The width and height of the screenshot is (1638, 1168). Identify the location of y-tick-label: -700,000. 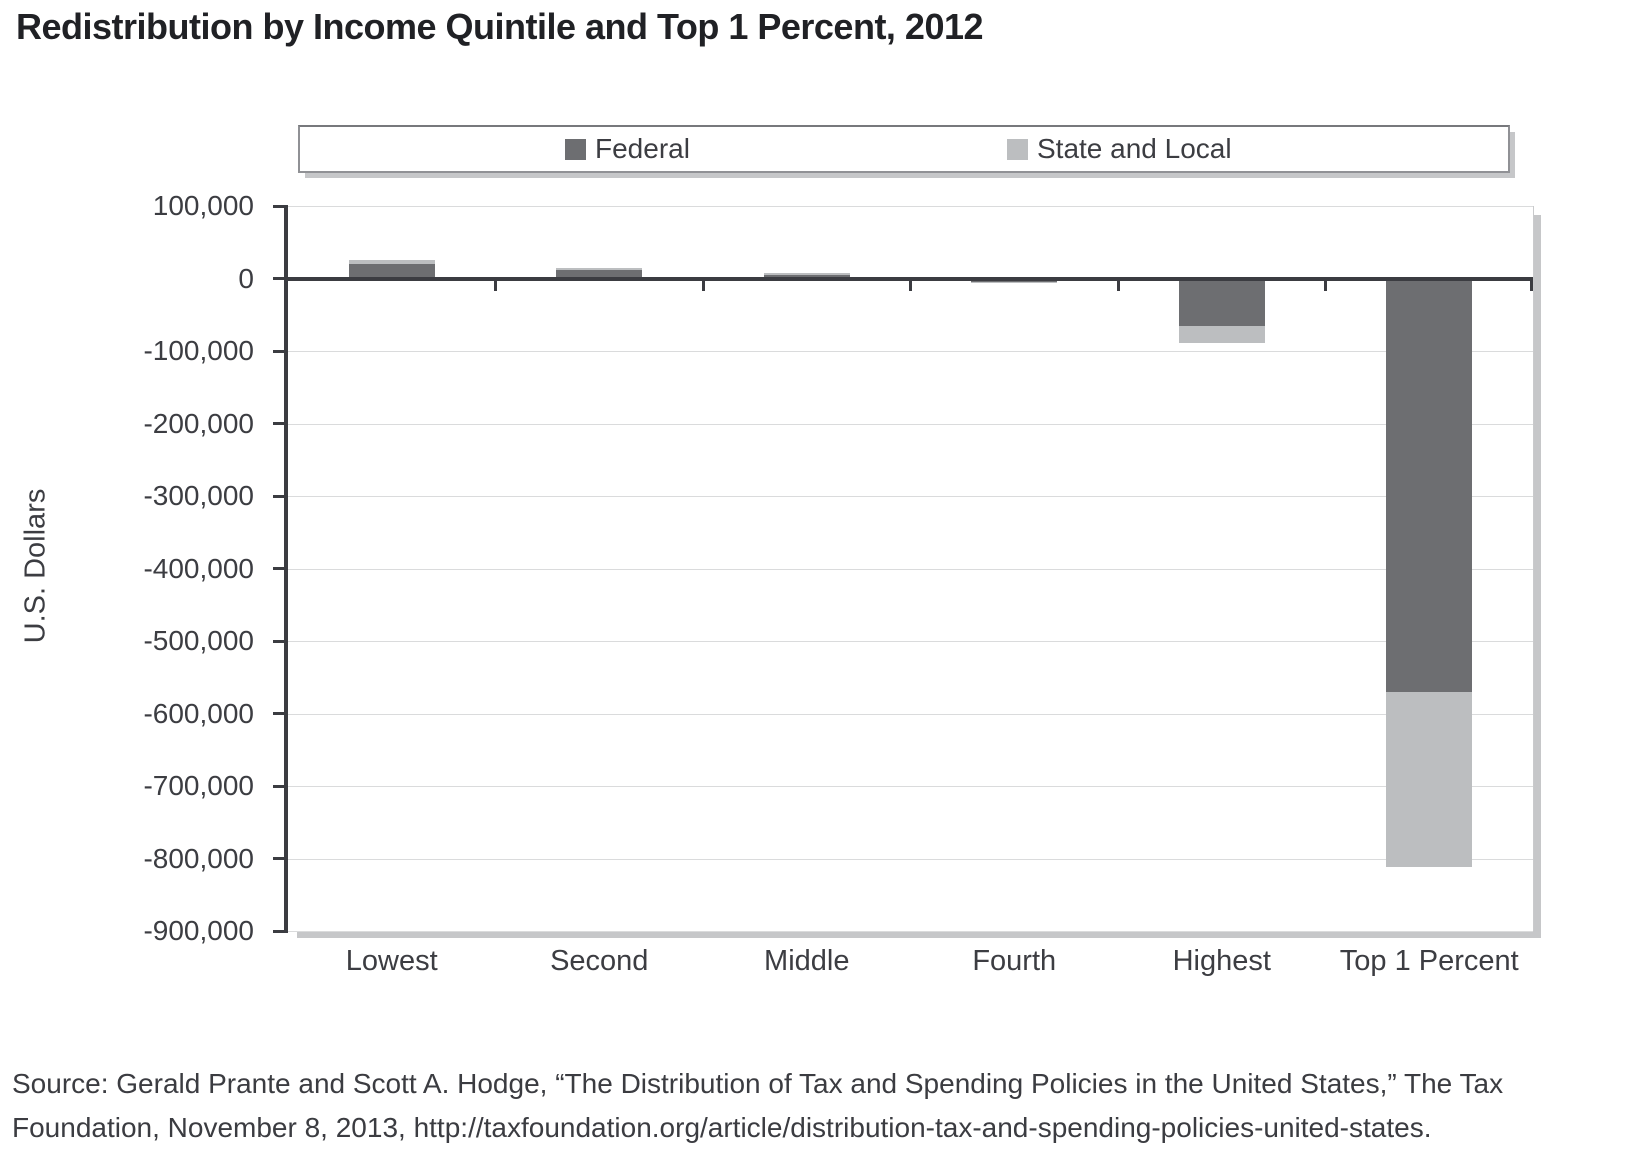
(198, 785).